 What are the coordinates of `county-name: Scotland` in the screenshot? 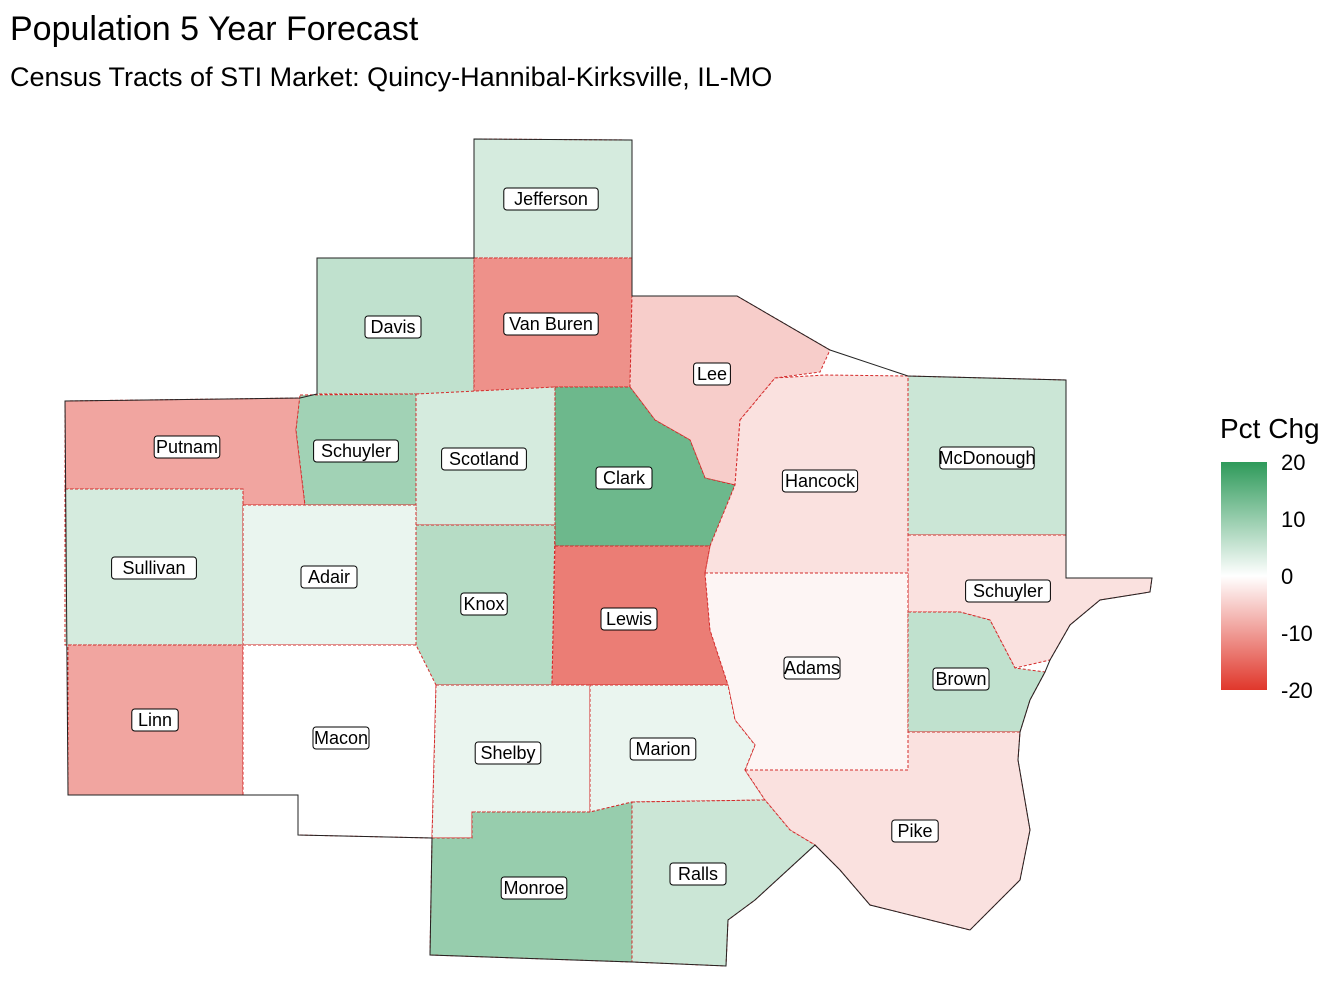 It's located at (484, 459).